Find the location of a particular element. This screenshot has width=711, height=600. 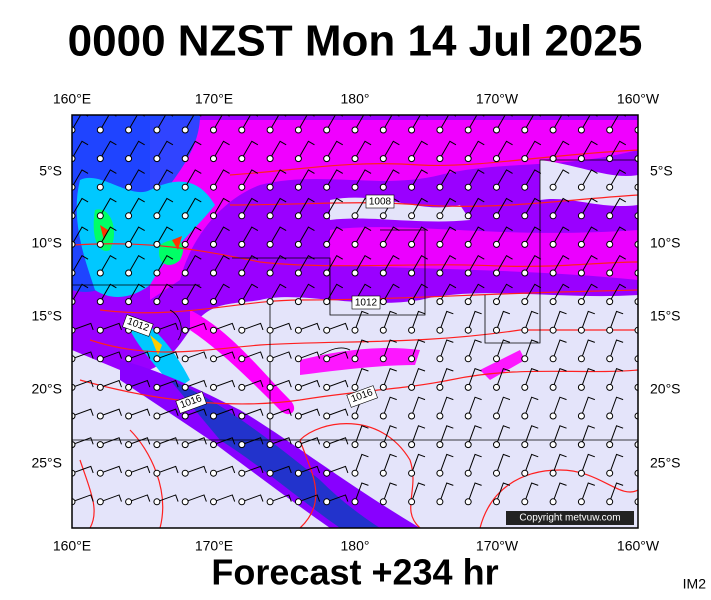

right-axis-label: 5°S is located at coordinates (661, 171).